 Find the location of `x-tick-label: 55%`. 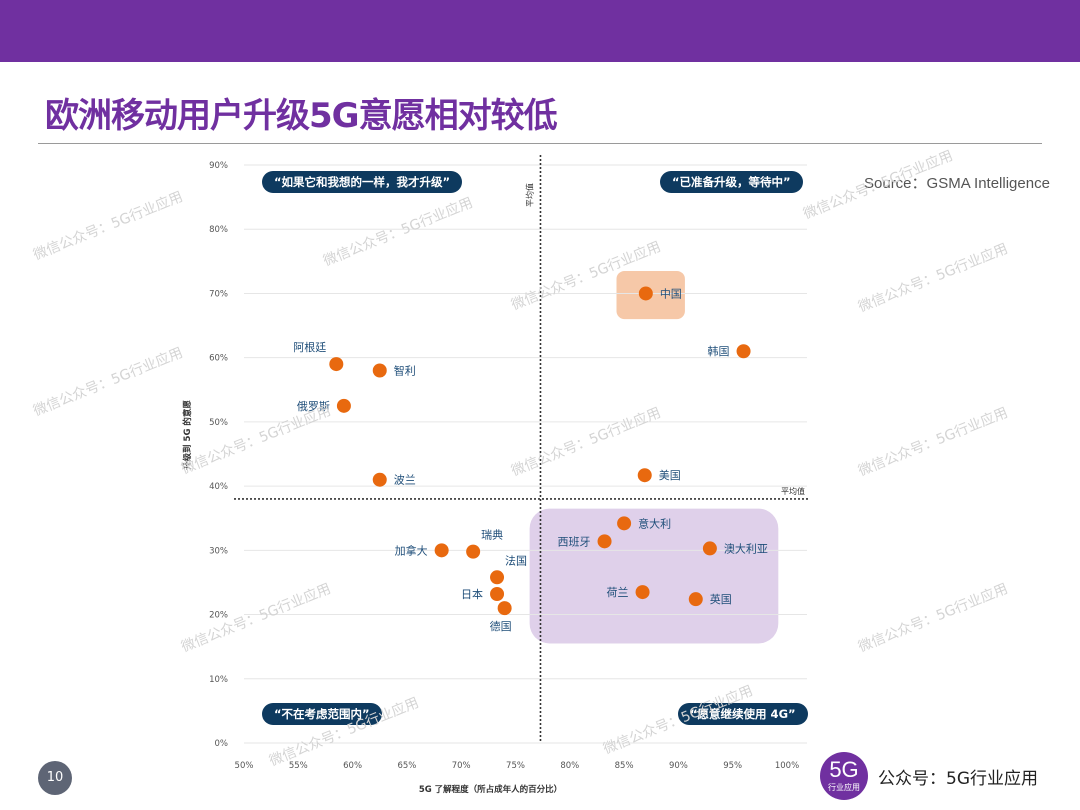

x-tick-label: 55% is located at coordinates (298, 766).